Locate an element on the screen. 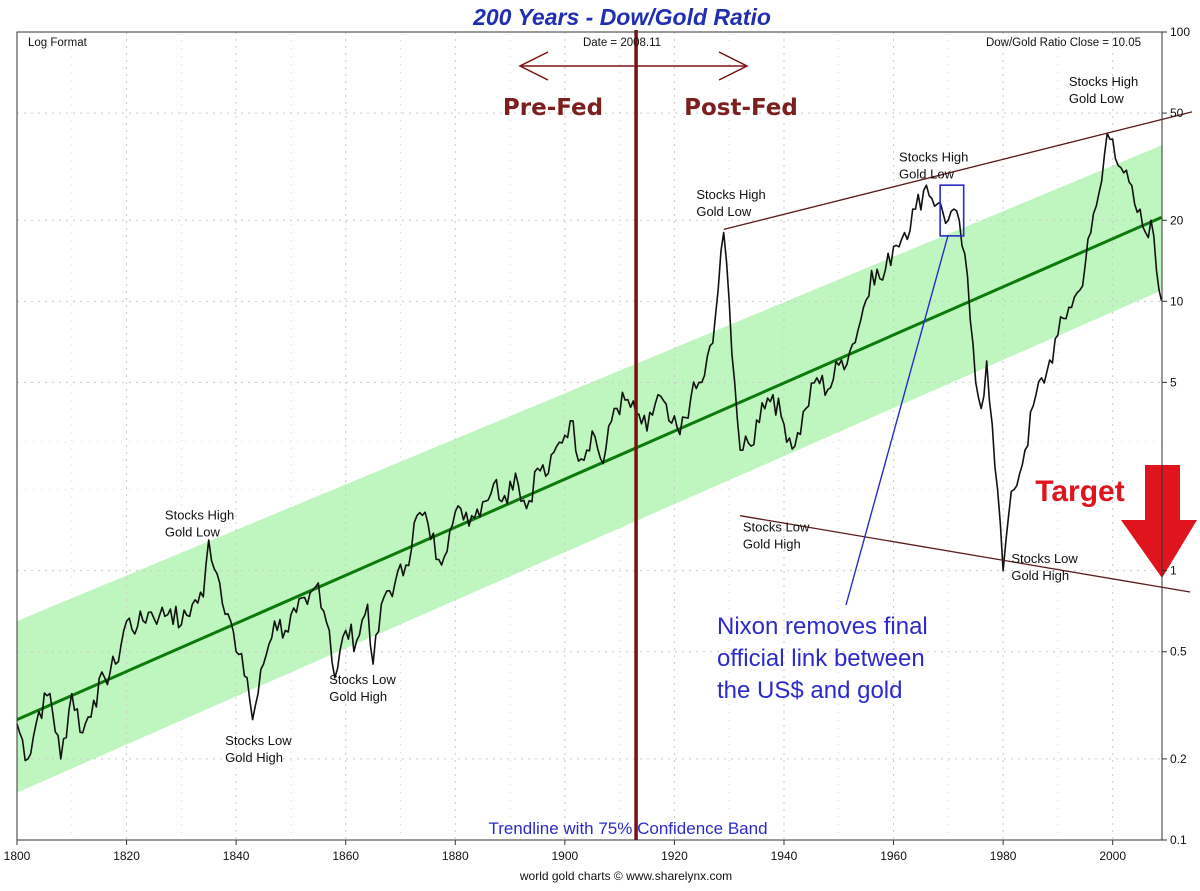 This screenshot has height=891, width=1200. annotation-4-line-2: Gold Low is located at coordinates (724, 211).